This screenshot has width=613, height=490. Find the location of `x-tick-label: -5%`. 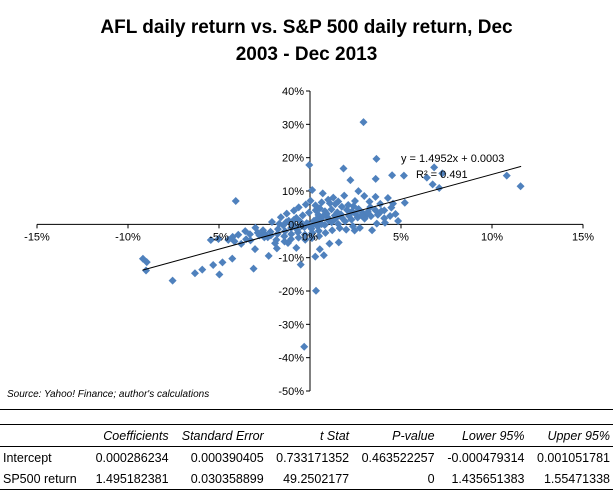

x-tick-label: -5% is located at coordinates (219, 237).